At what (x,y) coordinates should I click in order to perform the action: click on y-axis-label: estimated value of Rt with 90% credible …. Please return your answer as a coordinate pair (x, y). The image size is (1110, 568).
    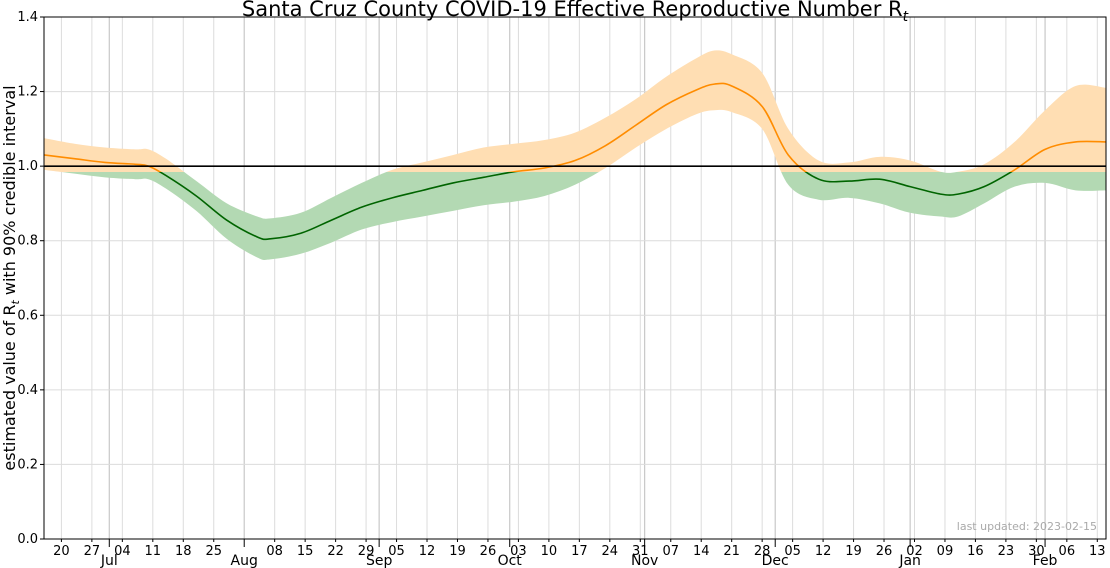
    Looking at the image, I should click on (11, 277).